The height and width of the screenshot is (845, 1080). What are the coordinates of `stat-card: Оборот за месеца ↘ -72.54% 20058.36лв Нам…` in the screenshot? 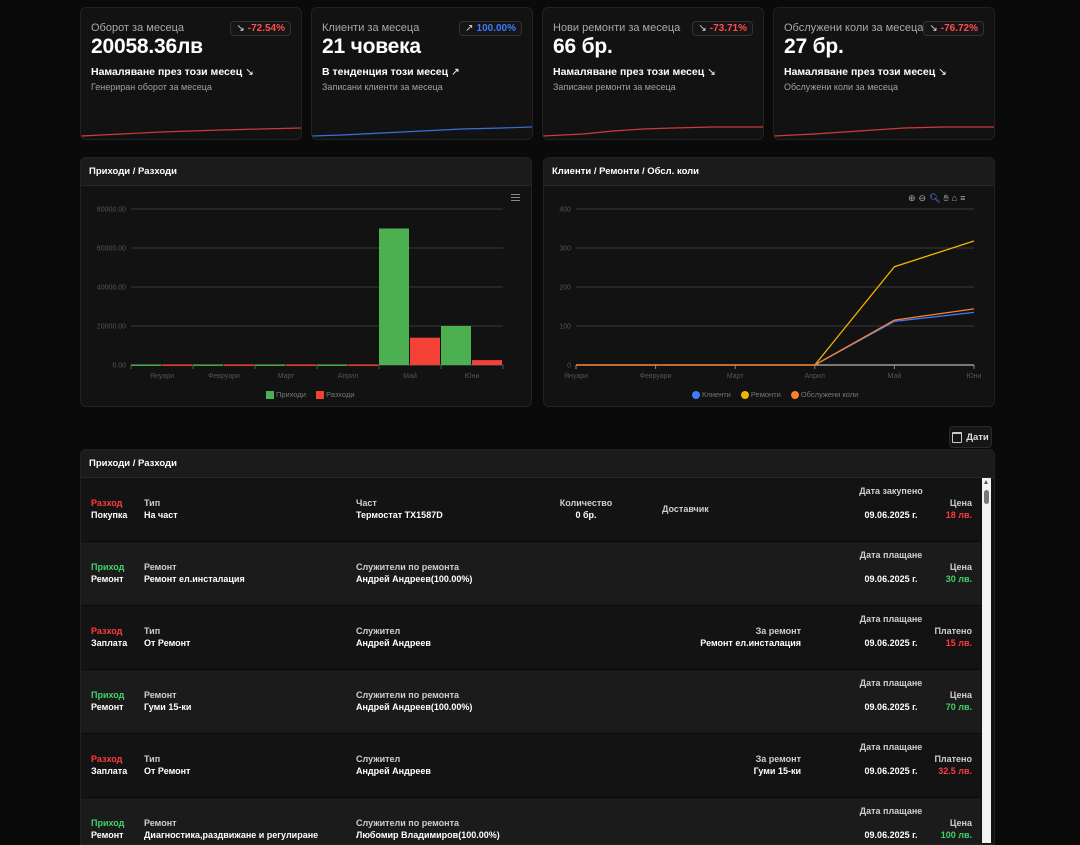 It's located at (191, 73).